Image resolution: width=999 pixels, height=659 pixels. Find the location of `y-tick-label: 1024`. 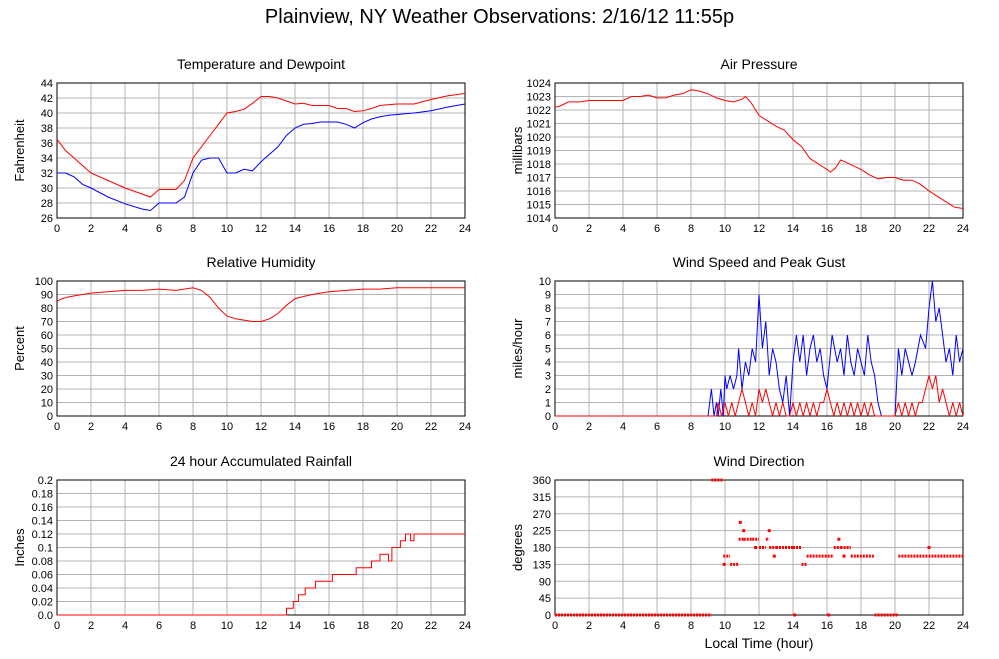

y-tick-label: 1024 is located at coordinates (539, 84).